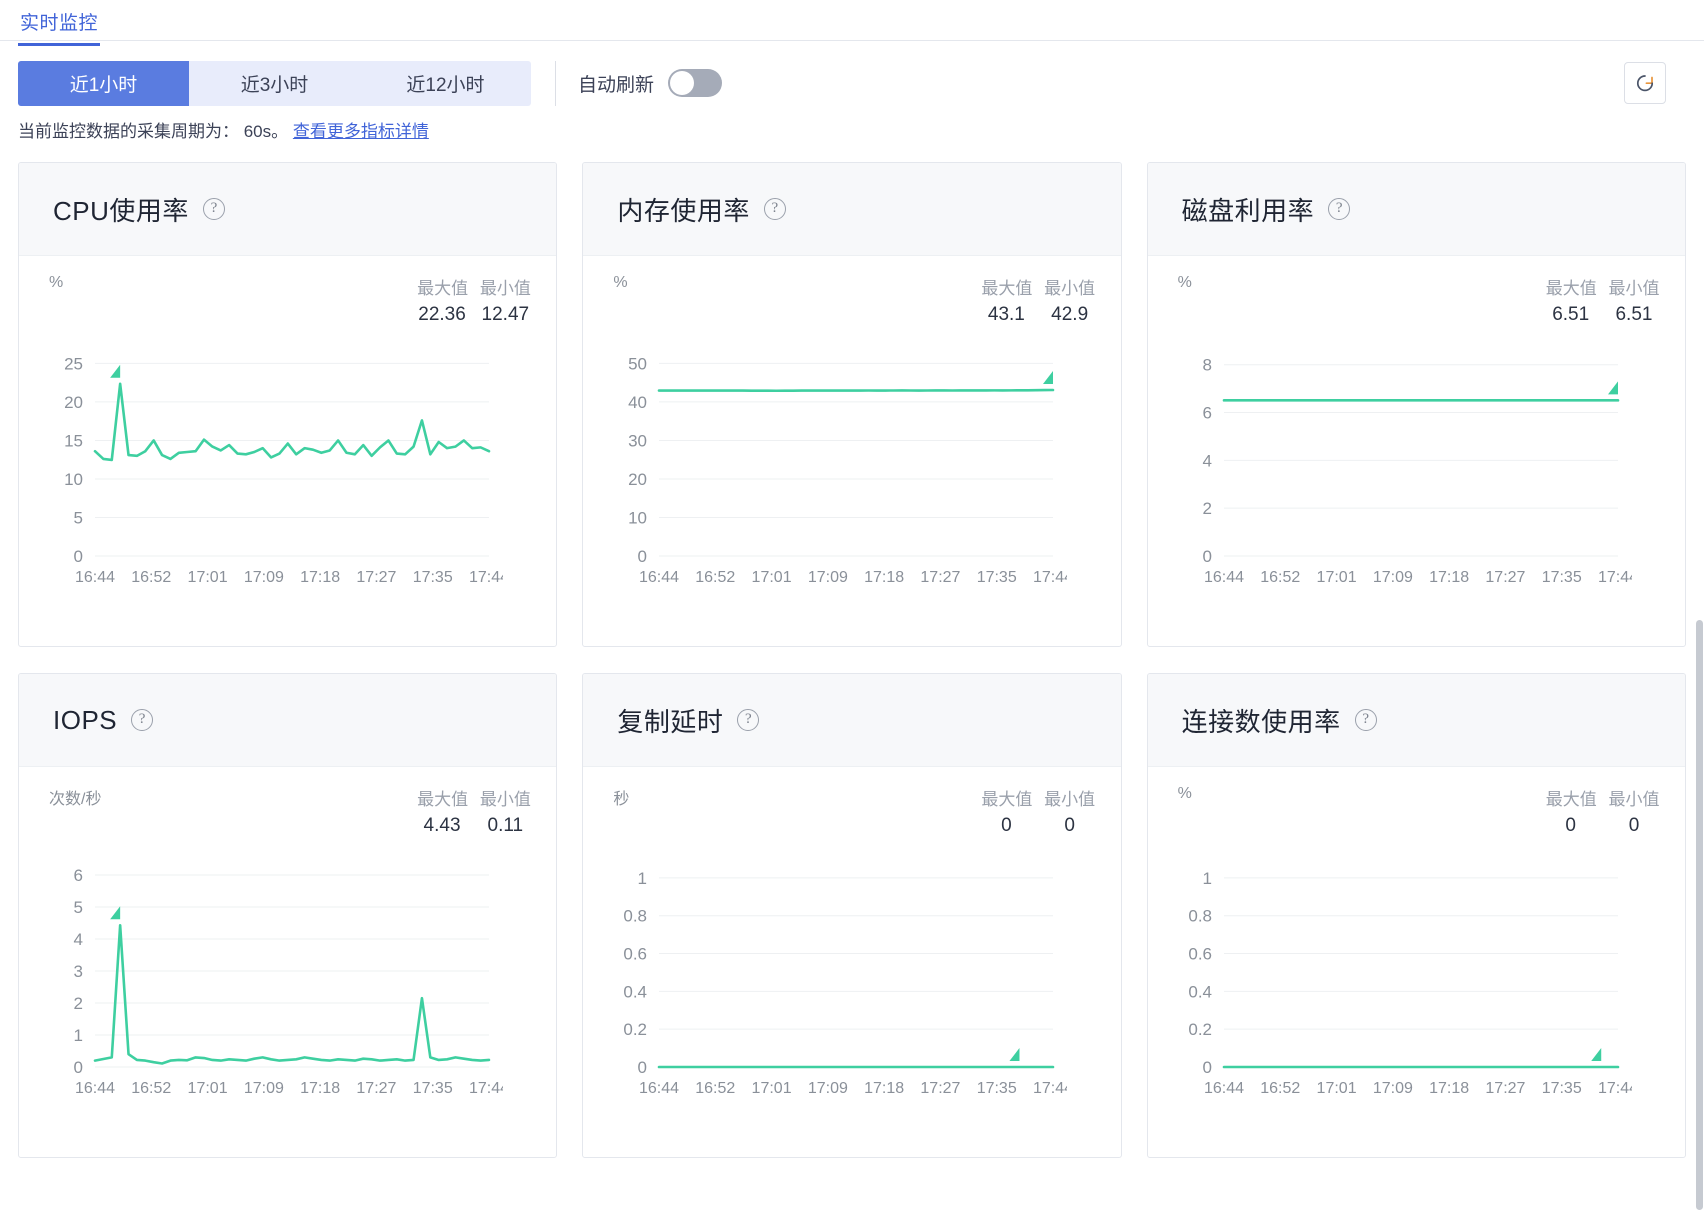 Image resolution: width=1704 pixels, height=1213 pixels. Describe the element at coordinates (78, 1003) in the screenshot. I see `svg-text: 2` at that location.